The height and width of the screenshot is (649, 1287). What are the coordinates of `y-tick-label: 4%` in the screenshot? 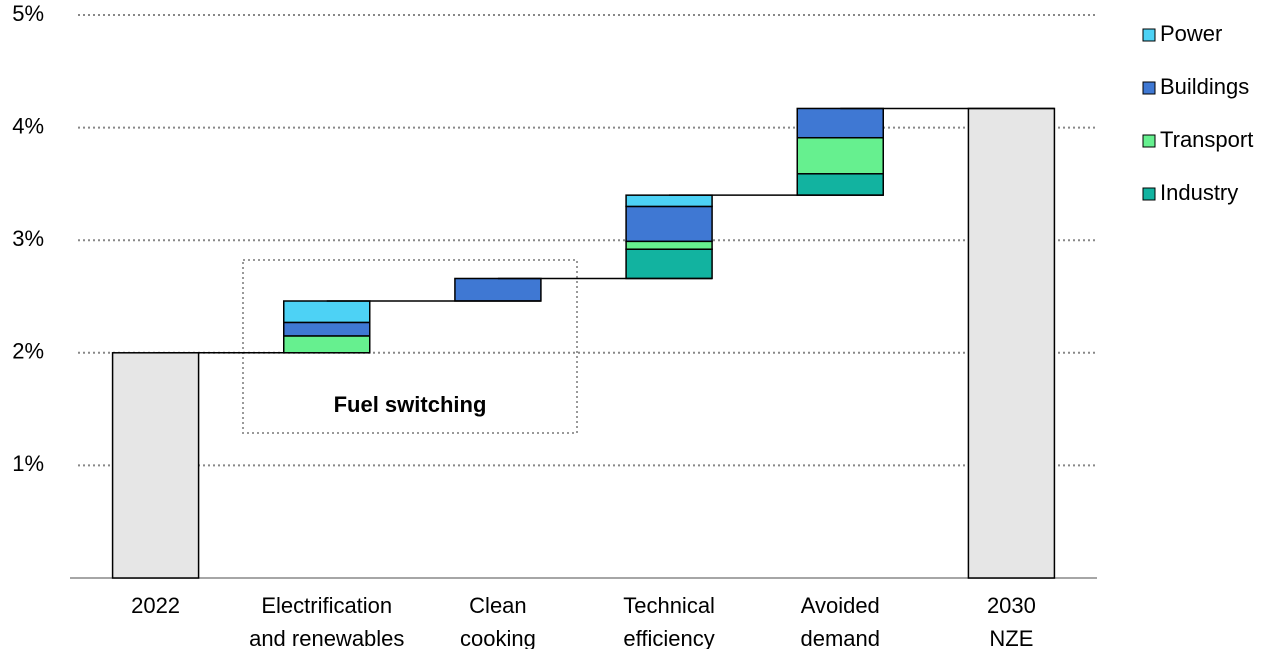 It's located at (28, 125).